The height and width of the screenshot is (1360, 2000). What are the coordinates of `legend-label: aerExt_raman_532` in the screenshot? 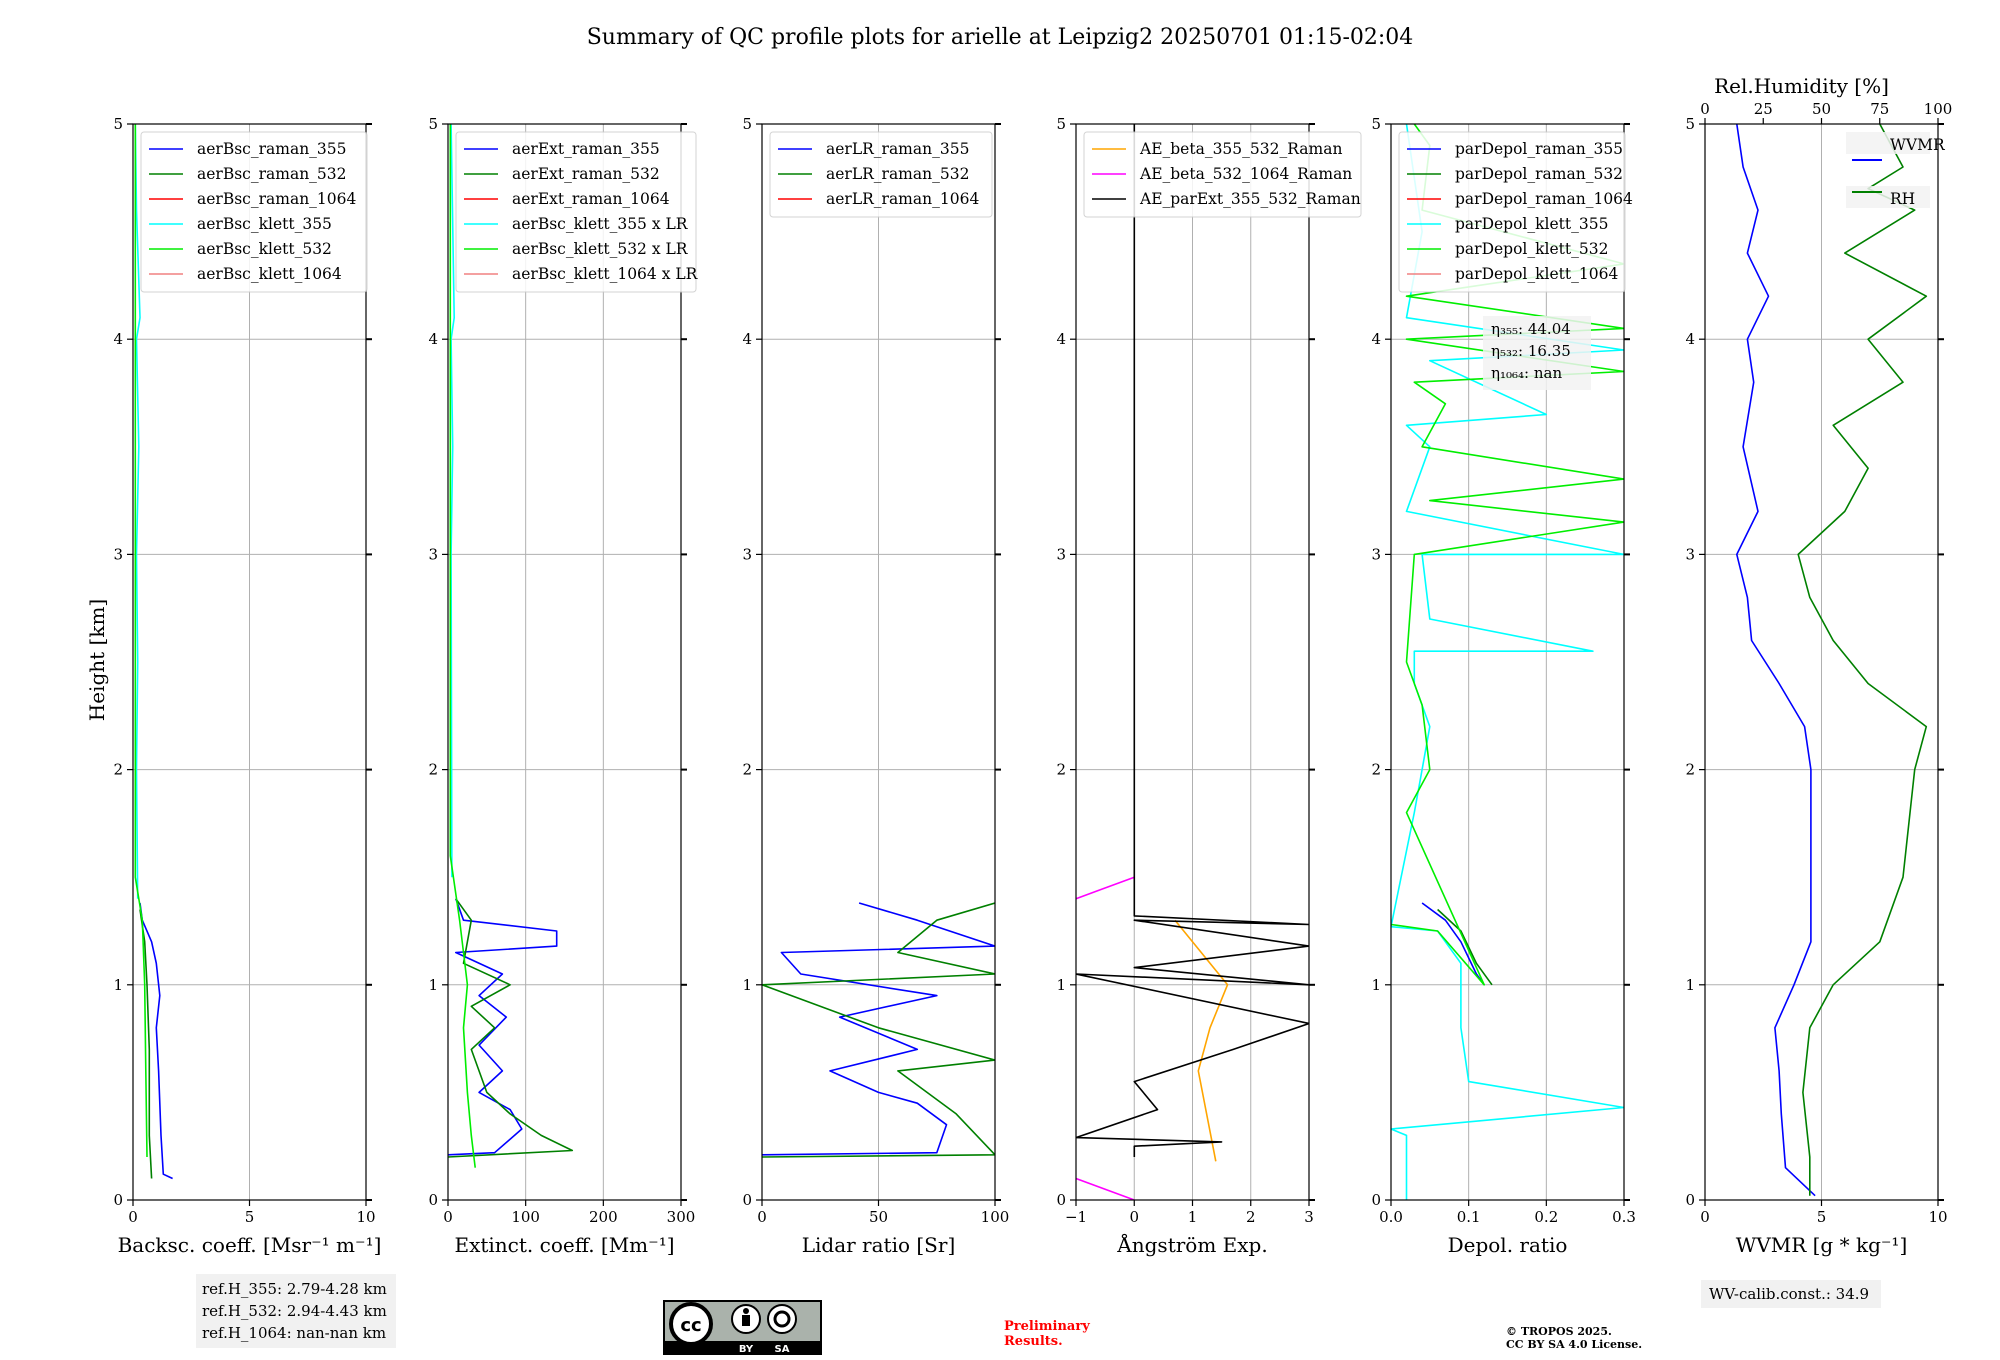 It's located at (586, 174).